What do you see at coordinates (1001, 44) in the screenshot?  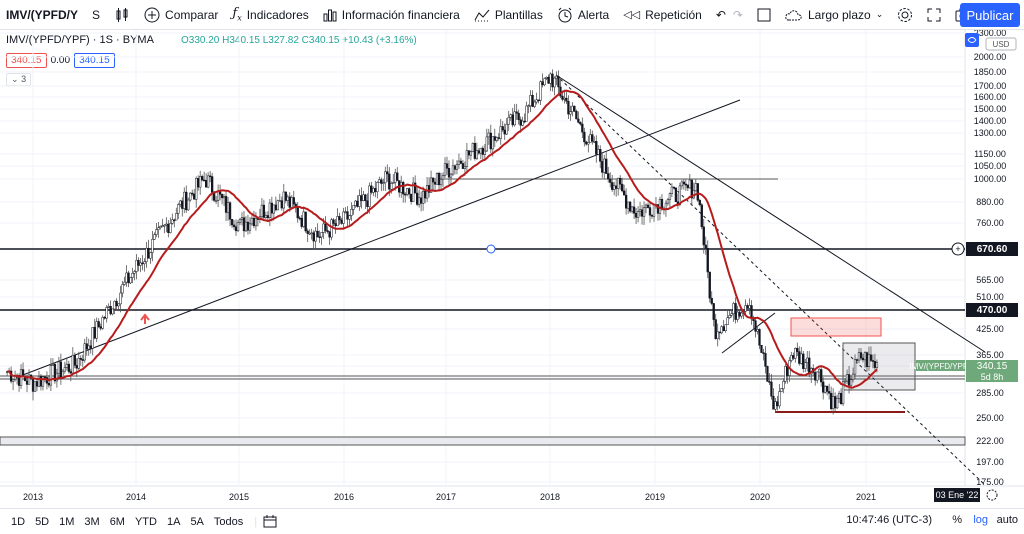 I see `currency-badge` at bounding box center [1001, 44].